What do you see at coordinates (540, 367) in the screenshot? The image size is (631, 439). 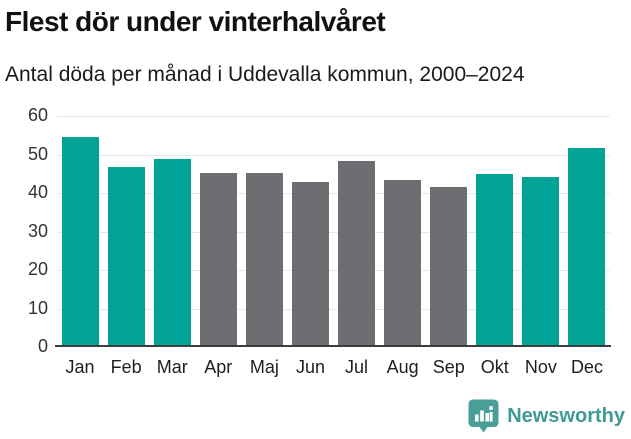 I see `x-axis-label-nov: Nov` at bounding box center [540, 367].